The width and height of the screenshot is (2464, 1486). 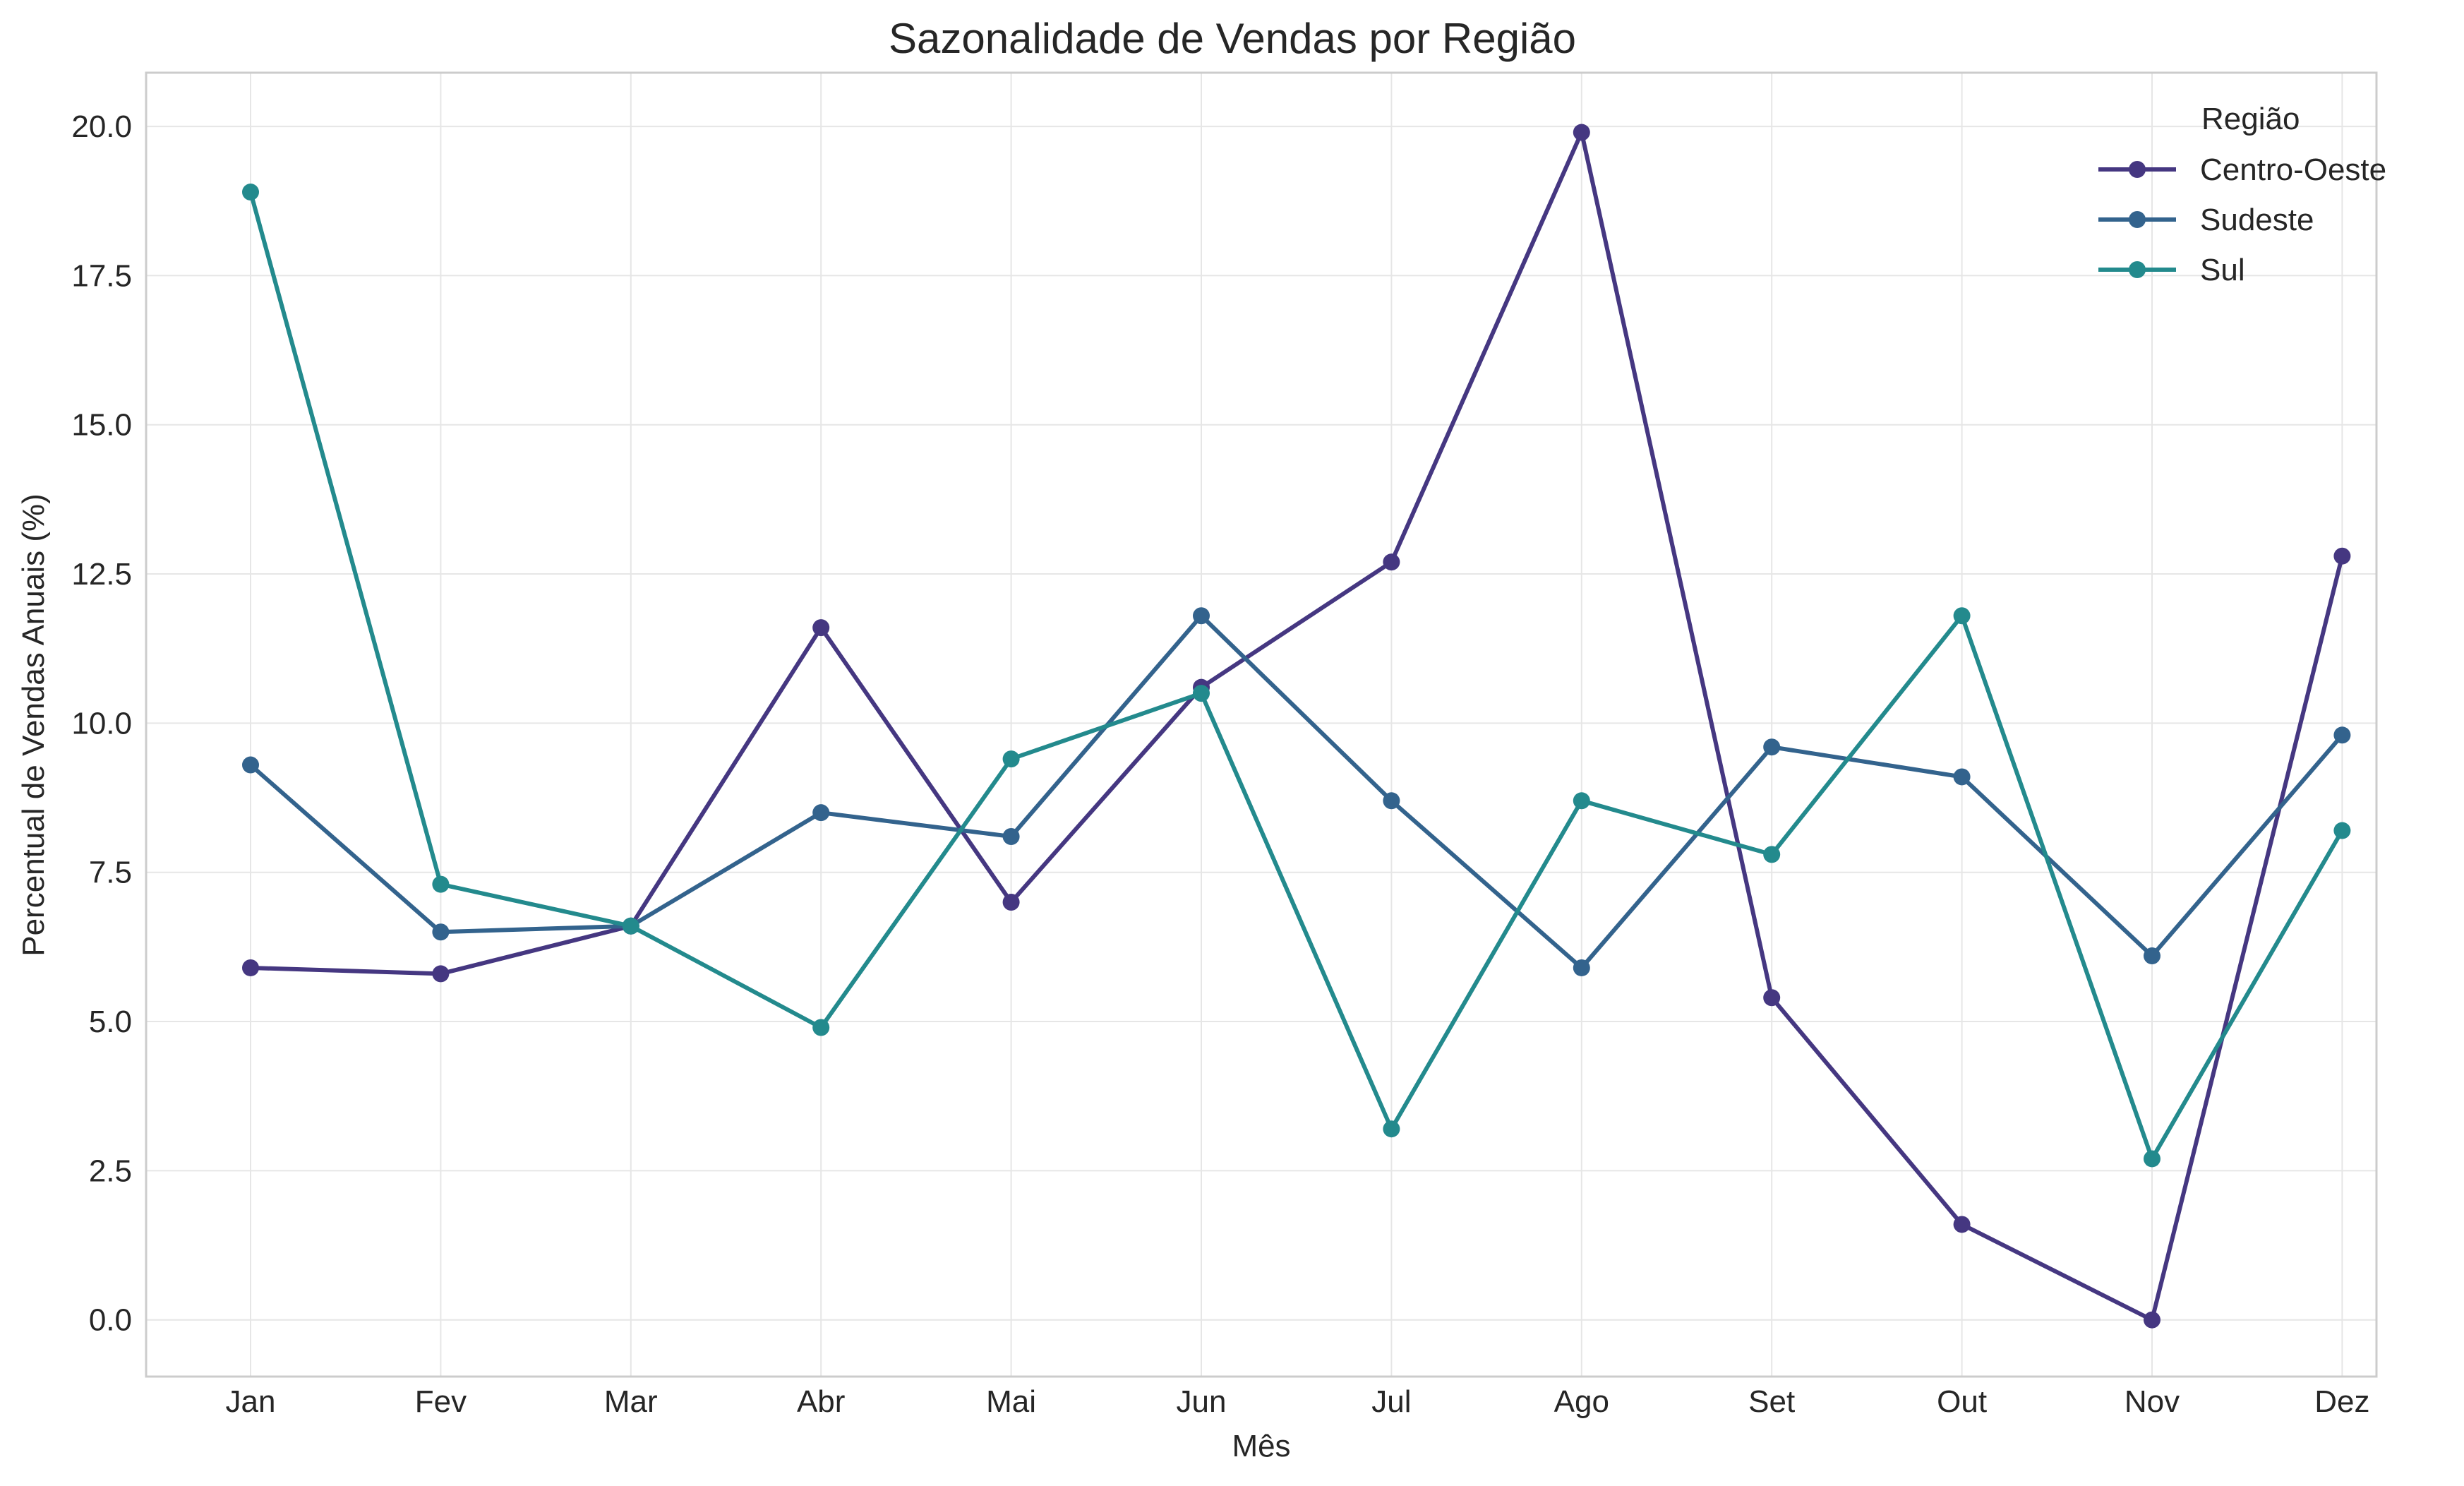 What do you see at coordinates (2257, 220) in the screenshot?
I see `legend-label-sudeste: Sudeste` at bounding box center [2257, 220].